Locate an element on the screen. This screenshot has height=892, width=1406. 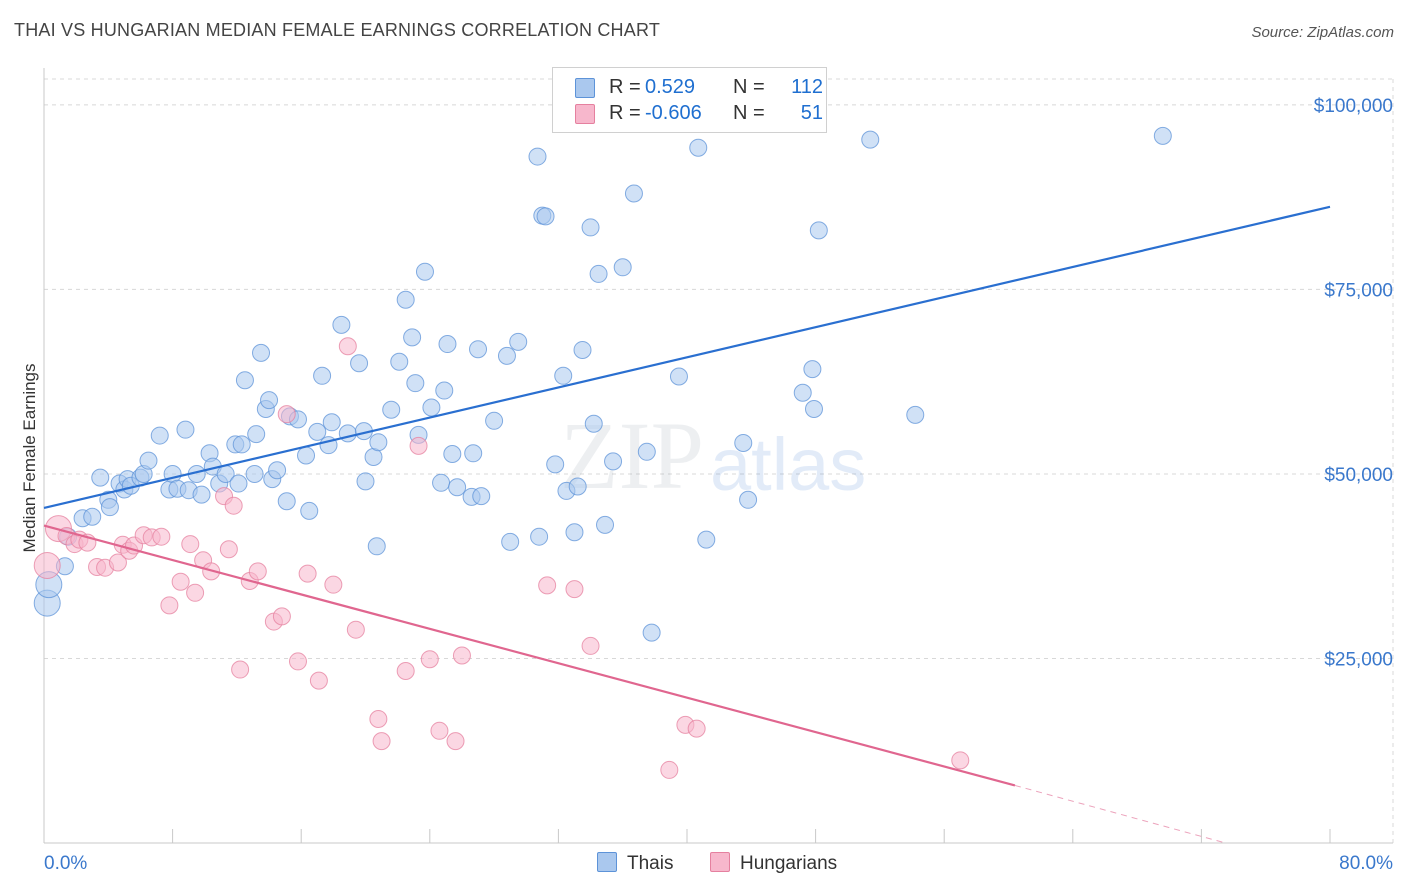
hungarian-trend-extension is located at coordinates (1120, 814).